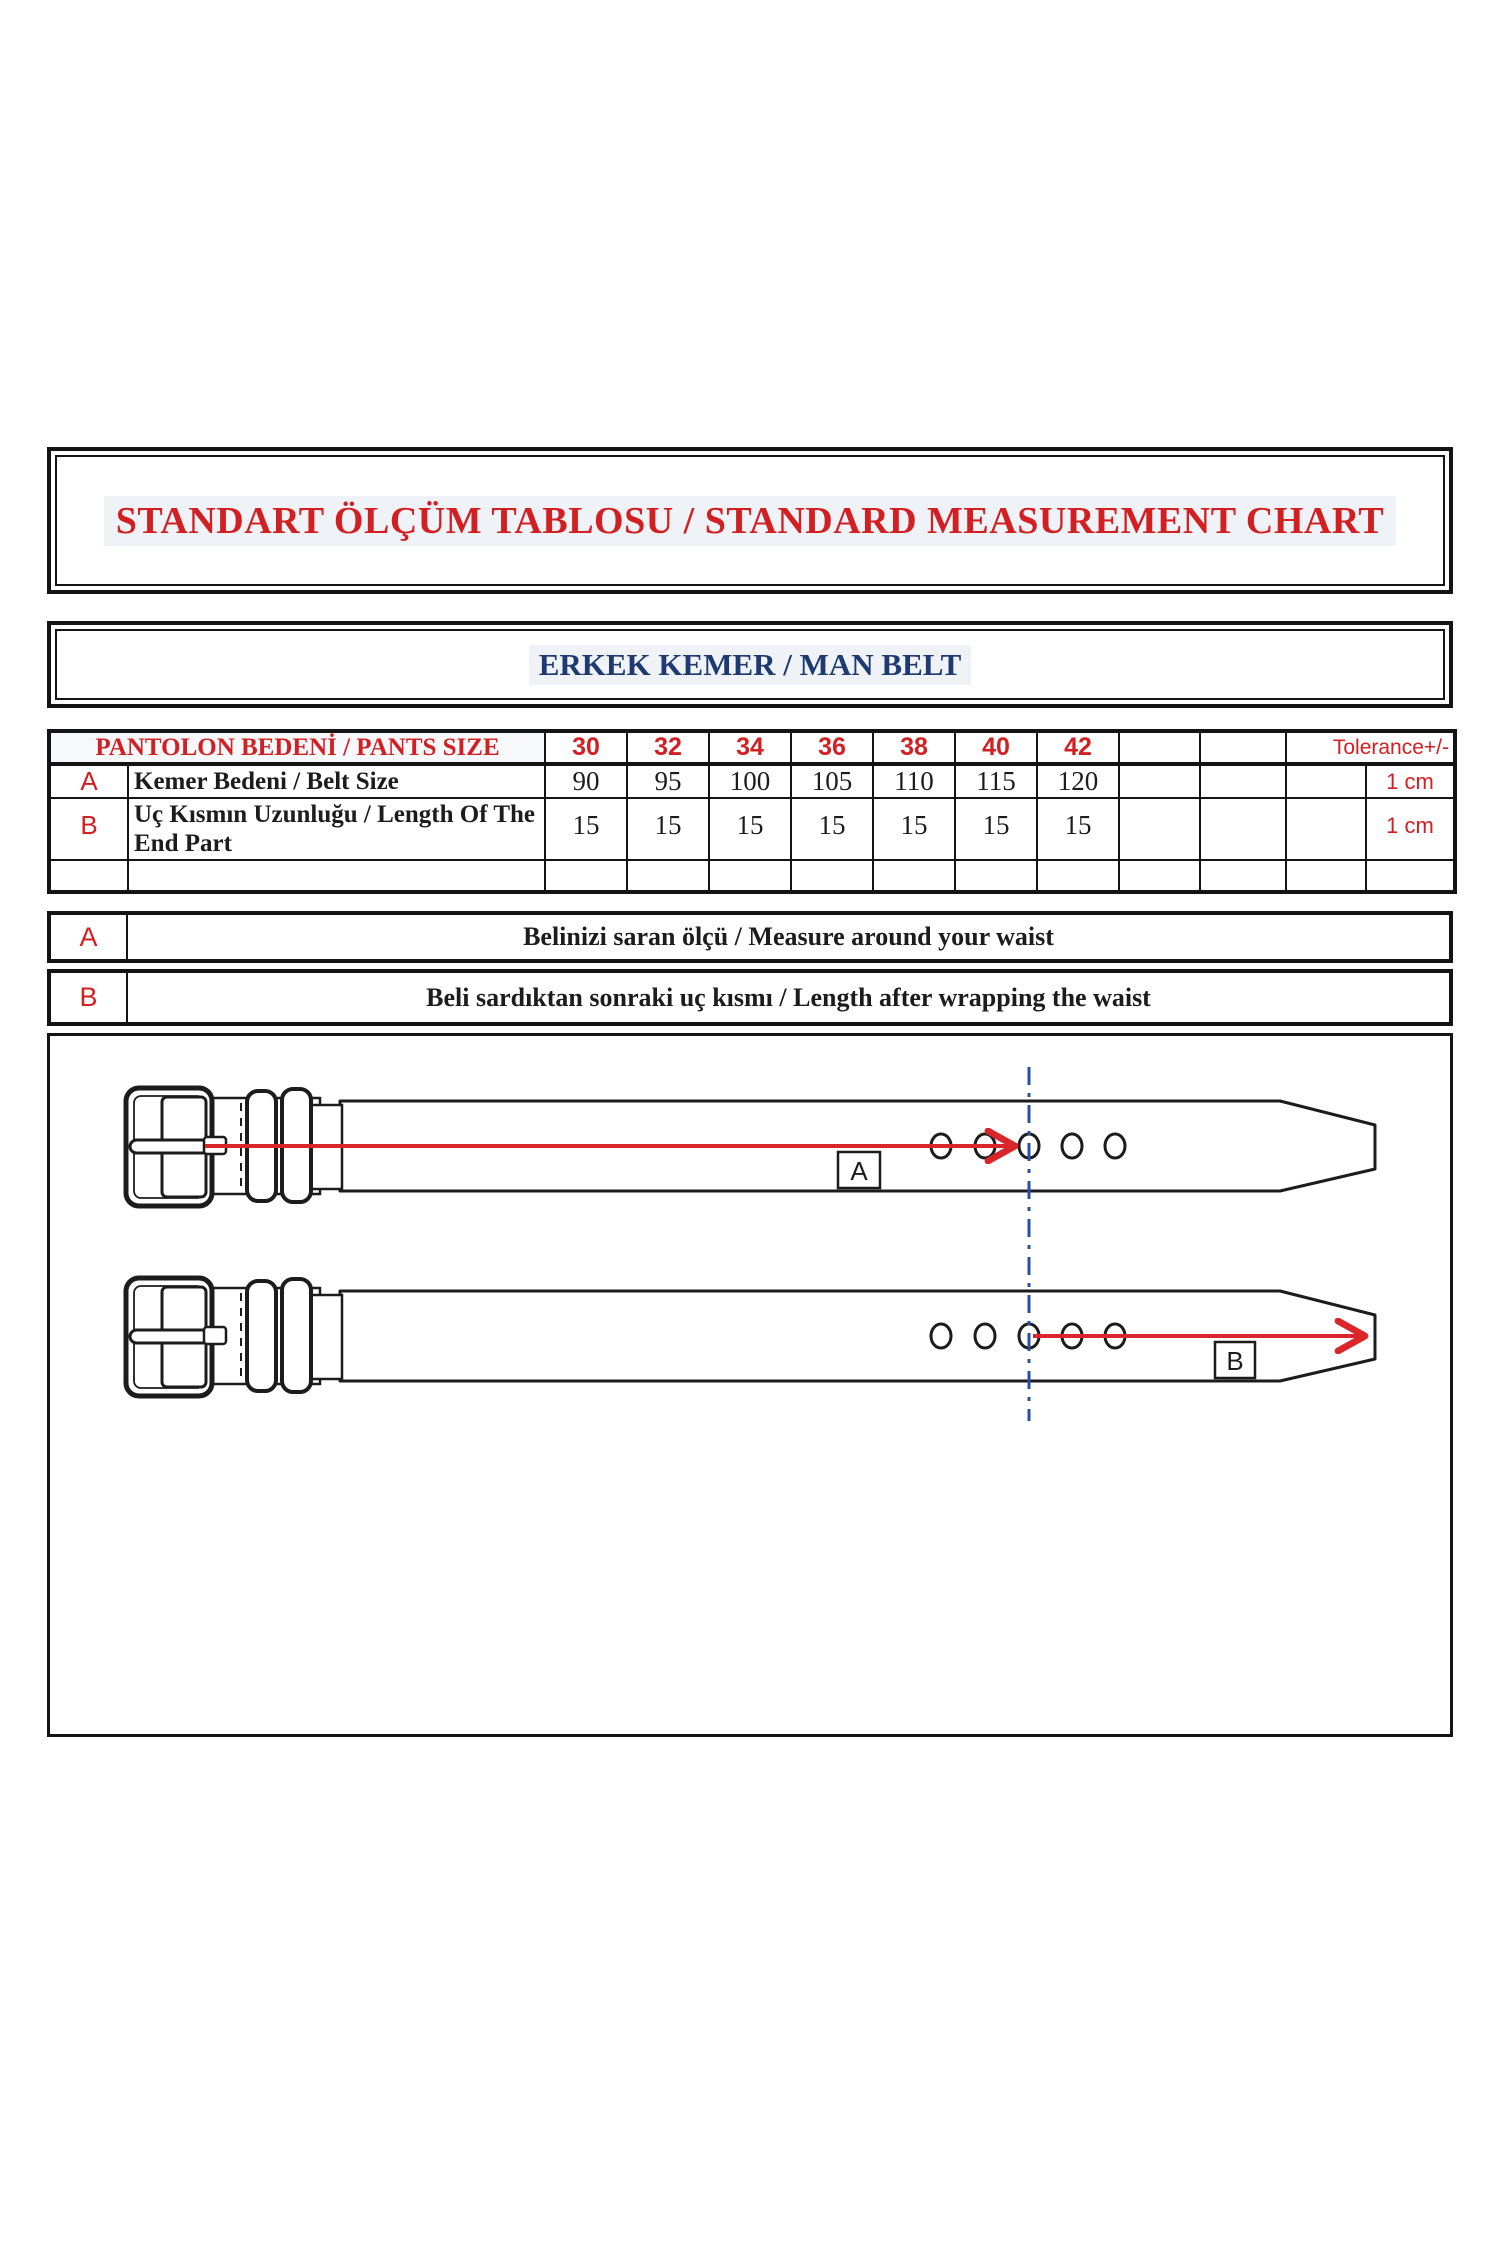  Describe the element at coordinates (1078, 781) in the screenshot. I see `belt-size-value: 120` at that location.